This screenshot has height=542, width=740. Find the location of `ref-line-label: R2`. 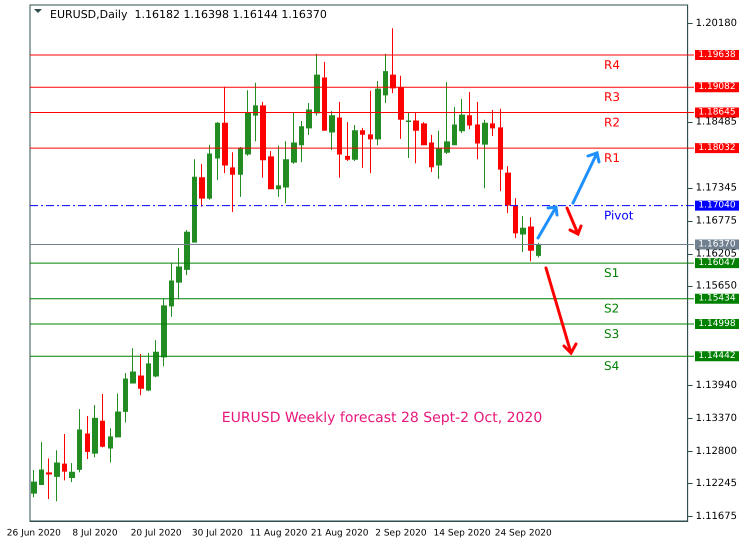

ref-line-label: R2 is located at coordinates (612, 123).